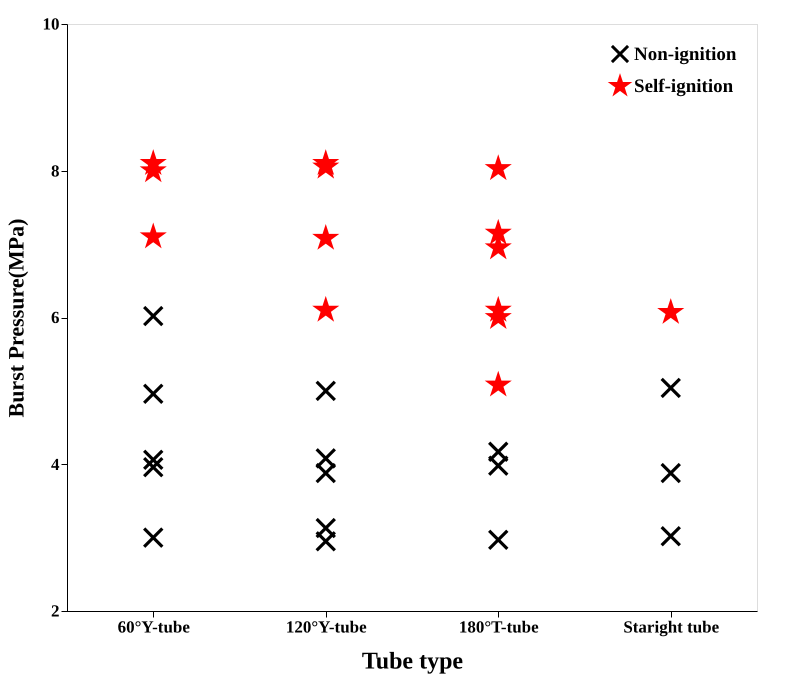 Image resolution: width=795 pixels, height=695 pixels. Describe the element at coordinates (154, 627) in the screenshot. I see `x-tick-label: 60°Y-tube` at that location.